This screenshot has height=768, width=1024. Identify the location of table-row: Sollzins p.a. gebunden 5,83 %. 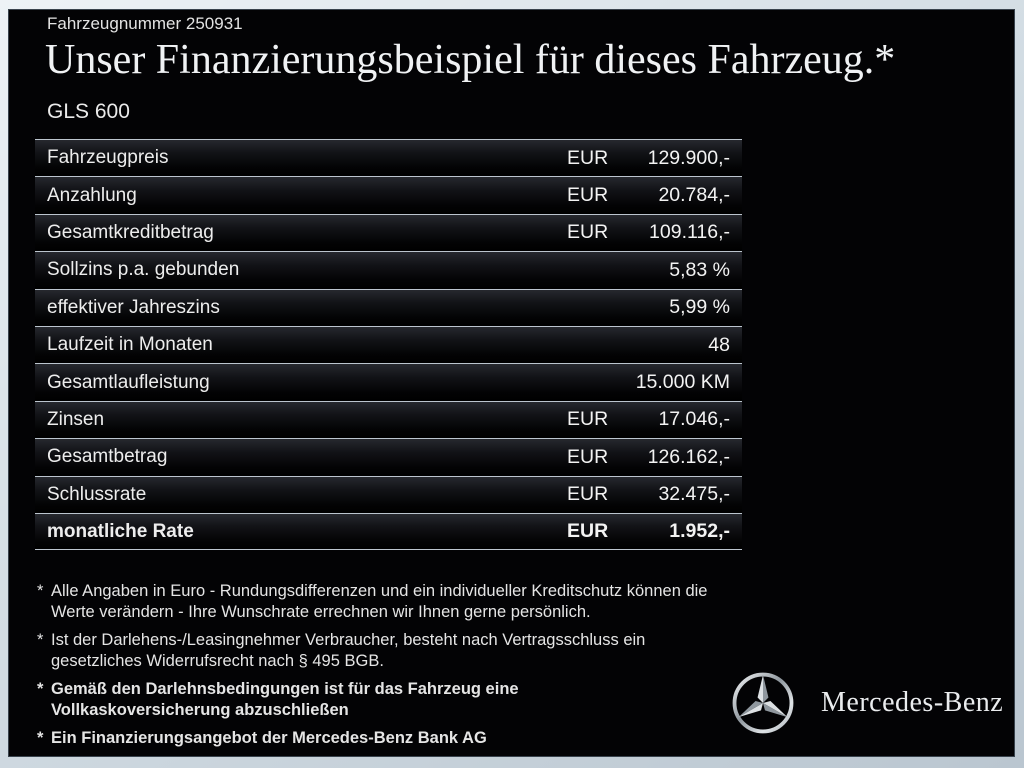
(388, 270).